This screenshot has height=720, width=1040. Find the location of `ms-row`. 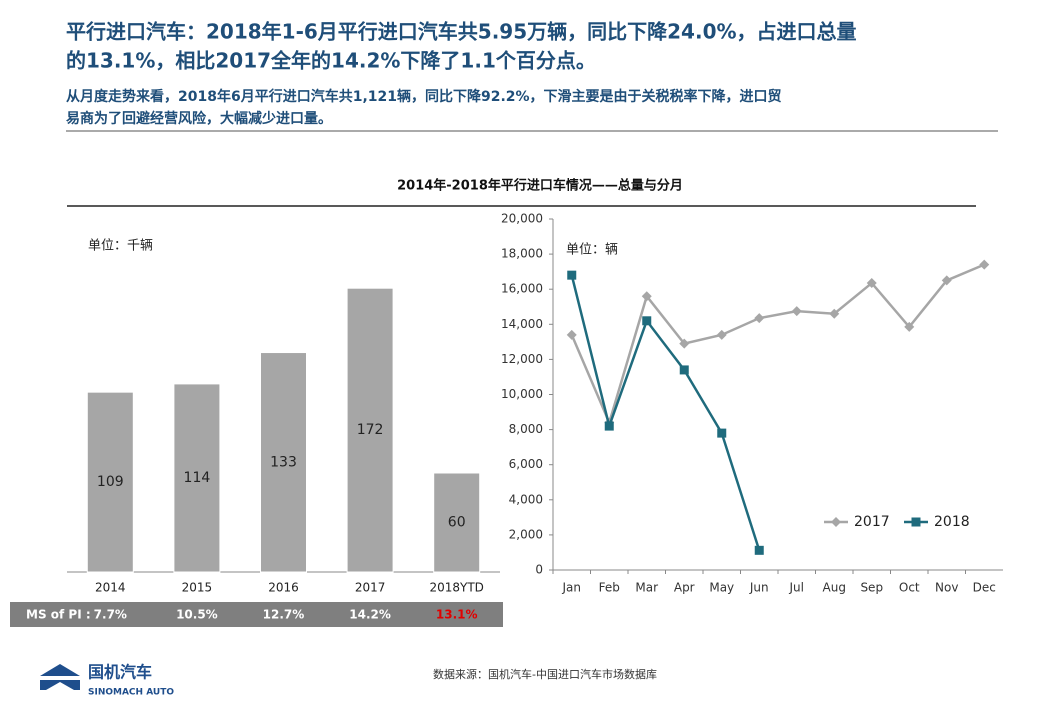

ms-row is located at coordinates (256, 614).